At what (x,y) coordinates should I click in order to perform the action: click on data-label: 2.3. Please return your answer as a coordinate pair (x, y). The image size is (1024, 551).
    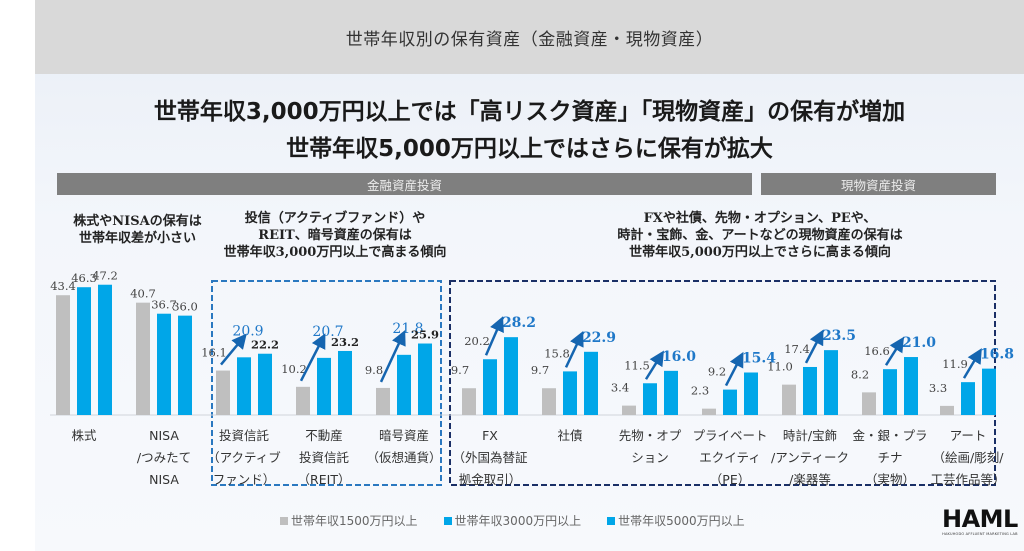
    Looking at the image, I should click on (700, 391).